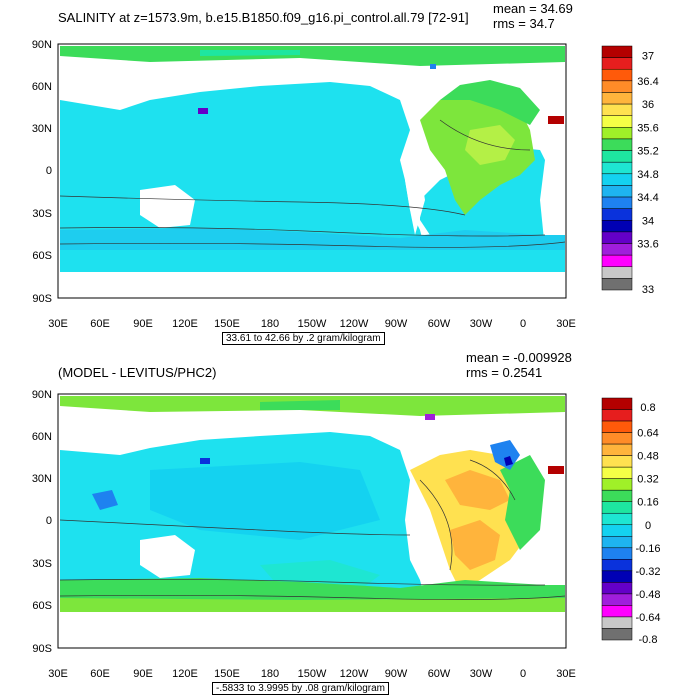 The image size is (700, 700). Describe the element at coordinates (648, 640) in the screenshot. I see `colorbar-label: -0.8` at that location.